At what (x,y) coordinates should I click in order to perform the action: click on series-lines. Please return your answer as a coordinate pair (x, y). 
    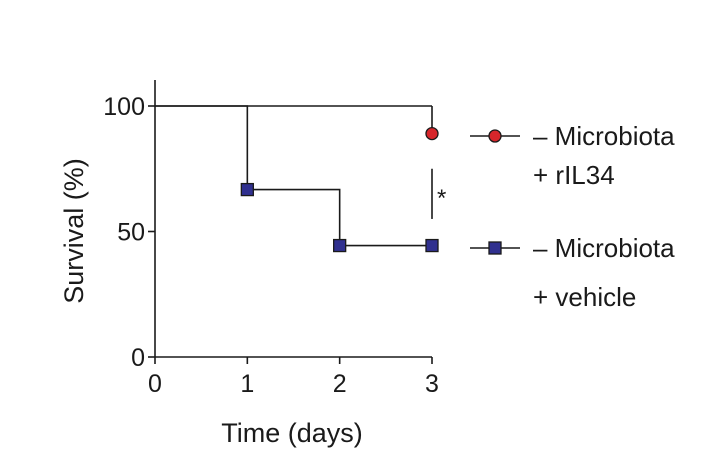
    Looking at the image, I should click on (294, 176).